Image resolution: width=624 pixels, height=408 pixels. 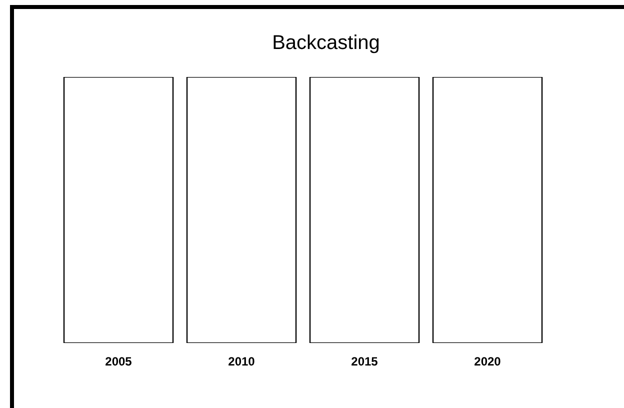 I want to click on x-tick-label: 2015, so click(x=364, y=361).